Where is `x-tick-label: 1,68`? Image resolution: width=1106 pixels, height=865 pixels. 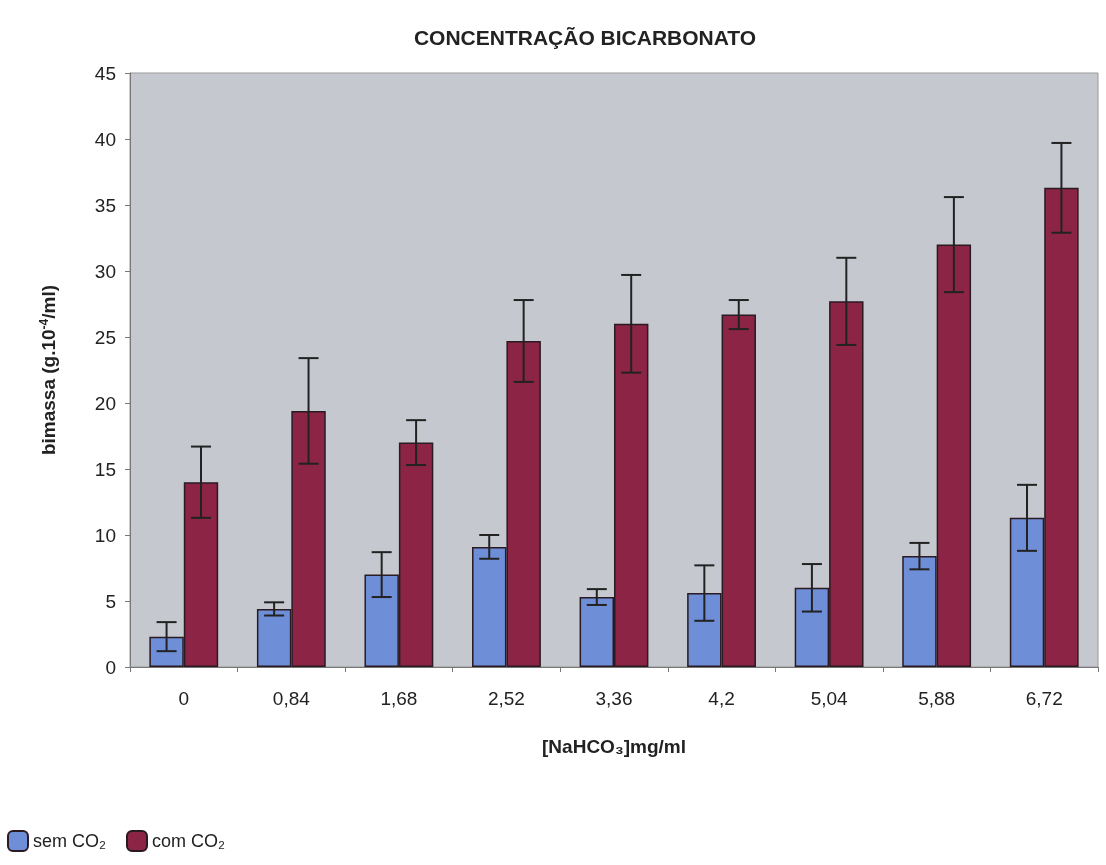
x-tick-label: 1,68 is located at coordinates (399, 698).